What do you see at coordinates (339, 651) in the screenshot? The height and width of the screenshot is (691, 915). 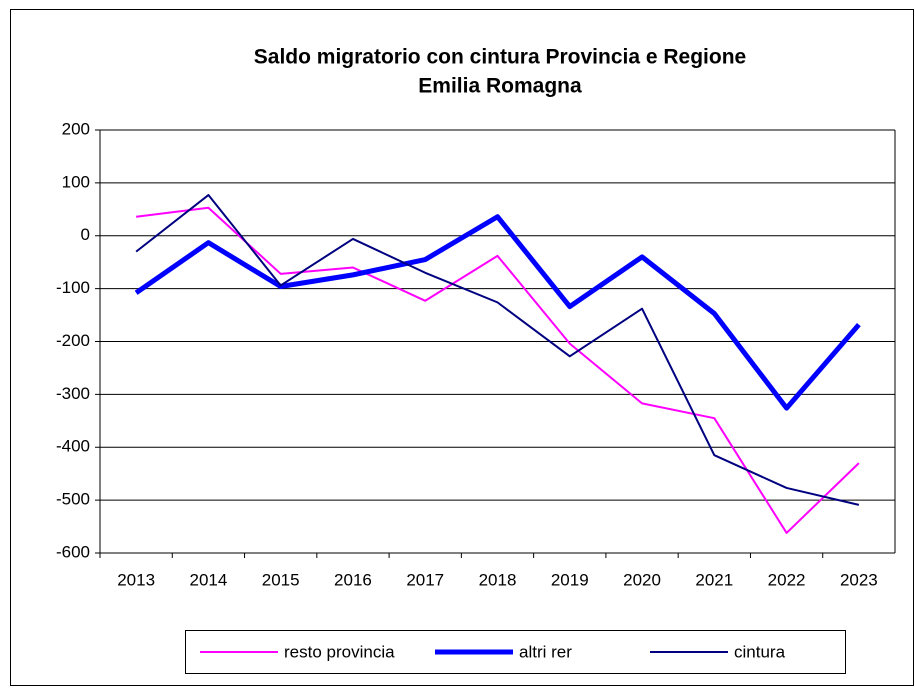 I see `legend-label: resto provincia` at bounding box center [339, 651].